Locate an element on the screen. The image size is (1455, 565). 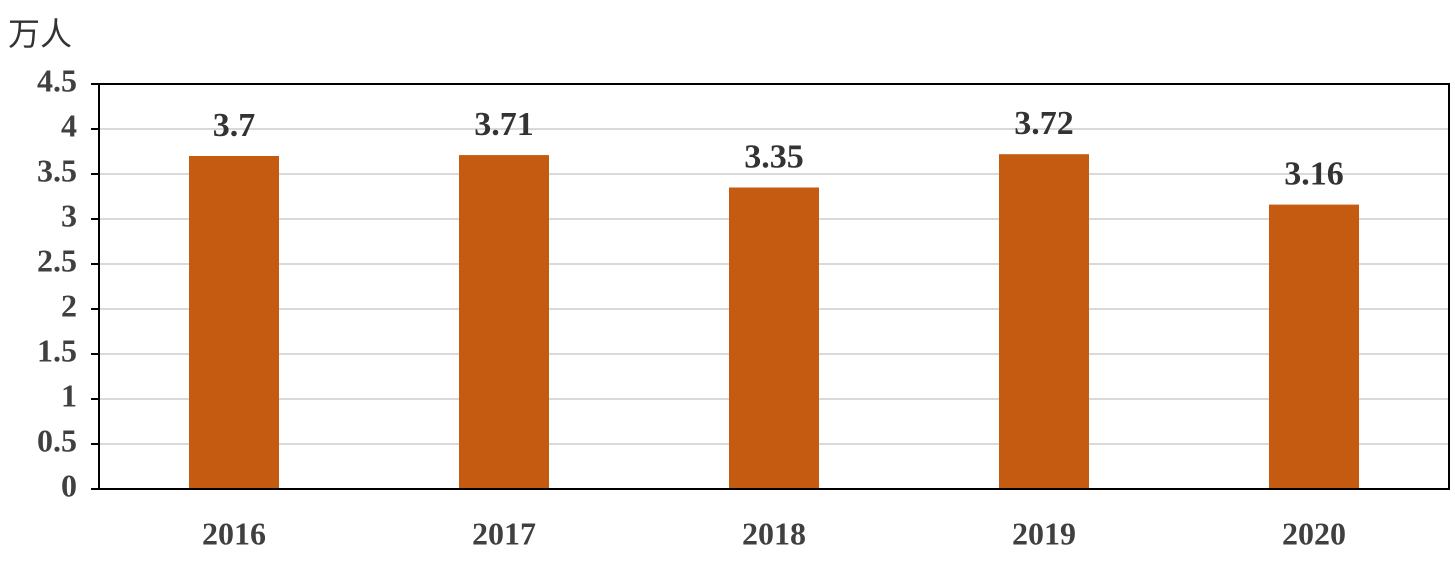
data-label: 3.71 is located at coordinates (504, 124).